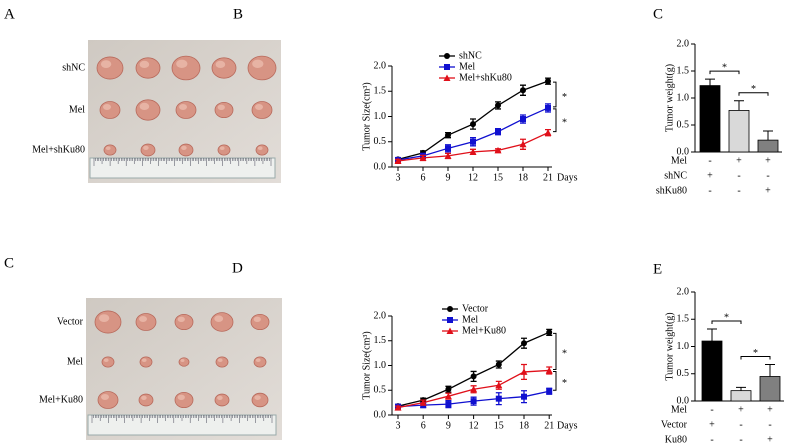  I want to click on legend-label: Mel, so click(467, 66).